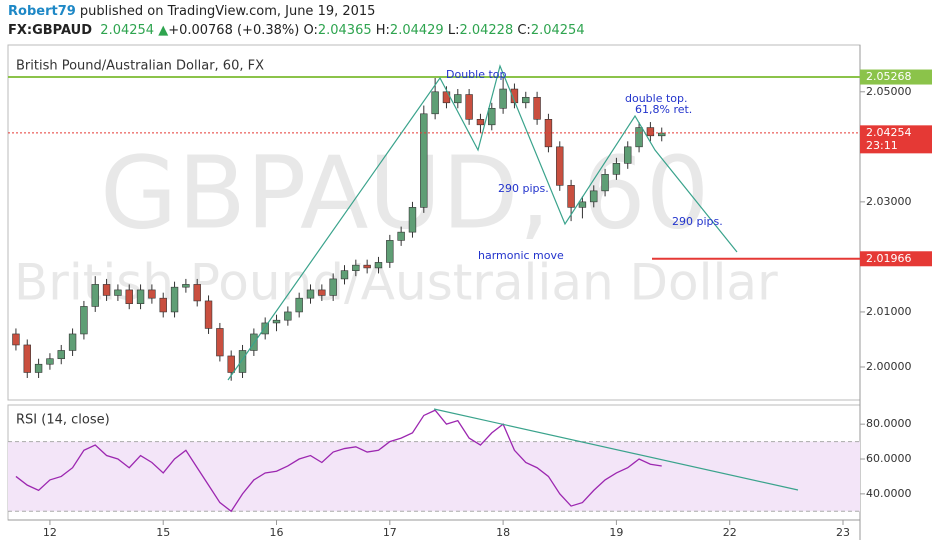 This screenshot has width=932, height=550. What do you see at coordinates (416, 30) in the screenshot?
I see `h-value: 2.04429` at bounding box center [416, 30].